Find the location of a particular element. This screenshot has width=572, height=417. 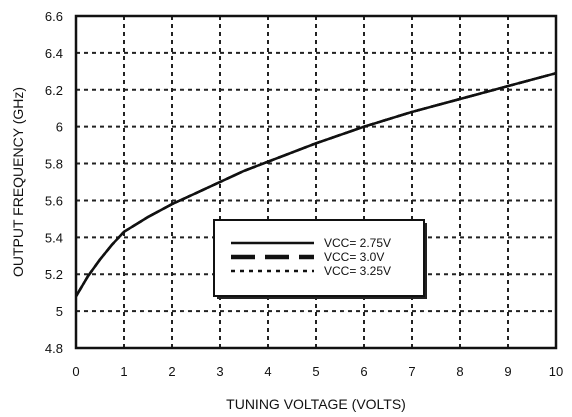

y-tick-label: 5.6 is located at coordinates (54, 200).